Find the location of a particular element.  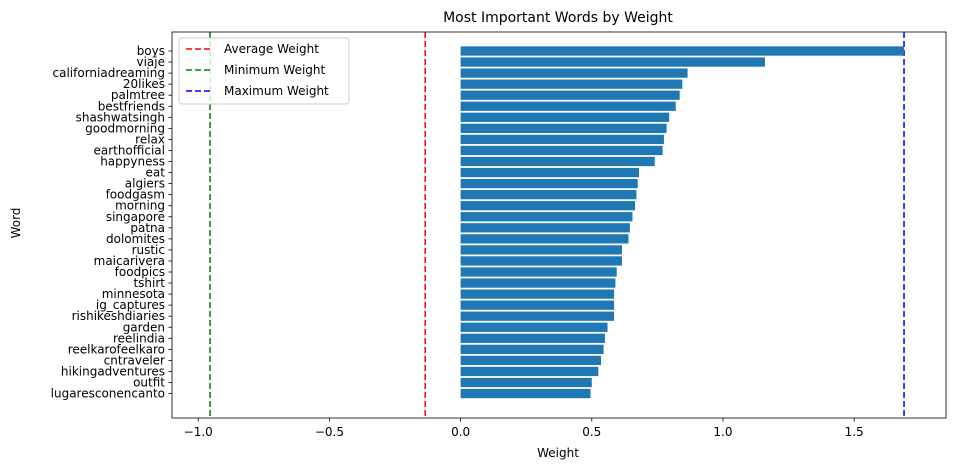

x-axis-label: Weight is located at coordinates (558, 453).